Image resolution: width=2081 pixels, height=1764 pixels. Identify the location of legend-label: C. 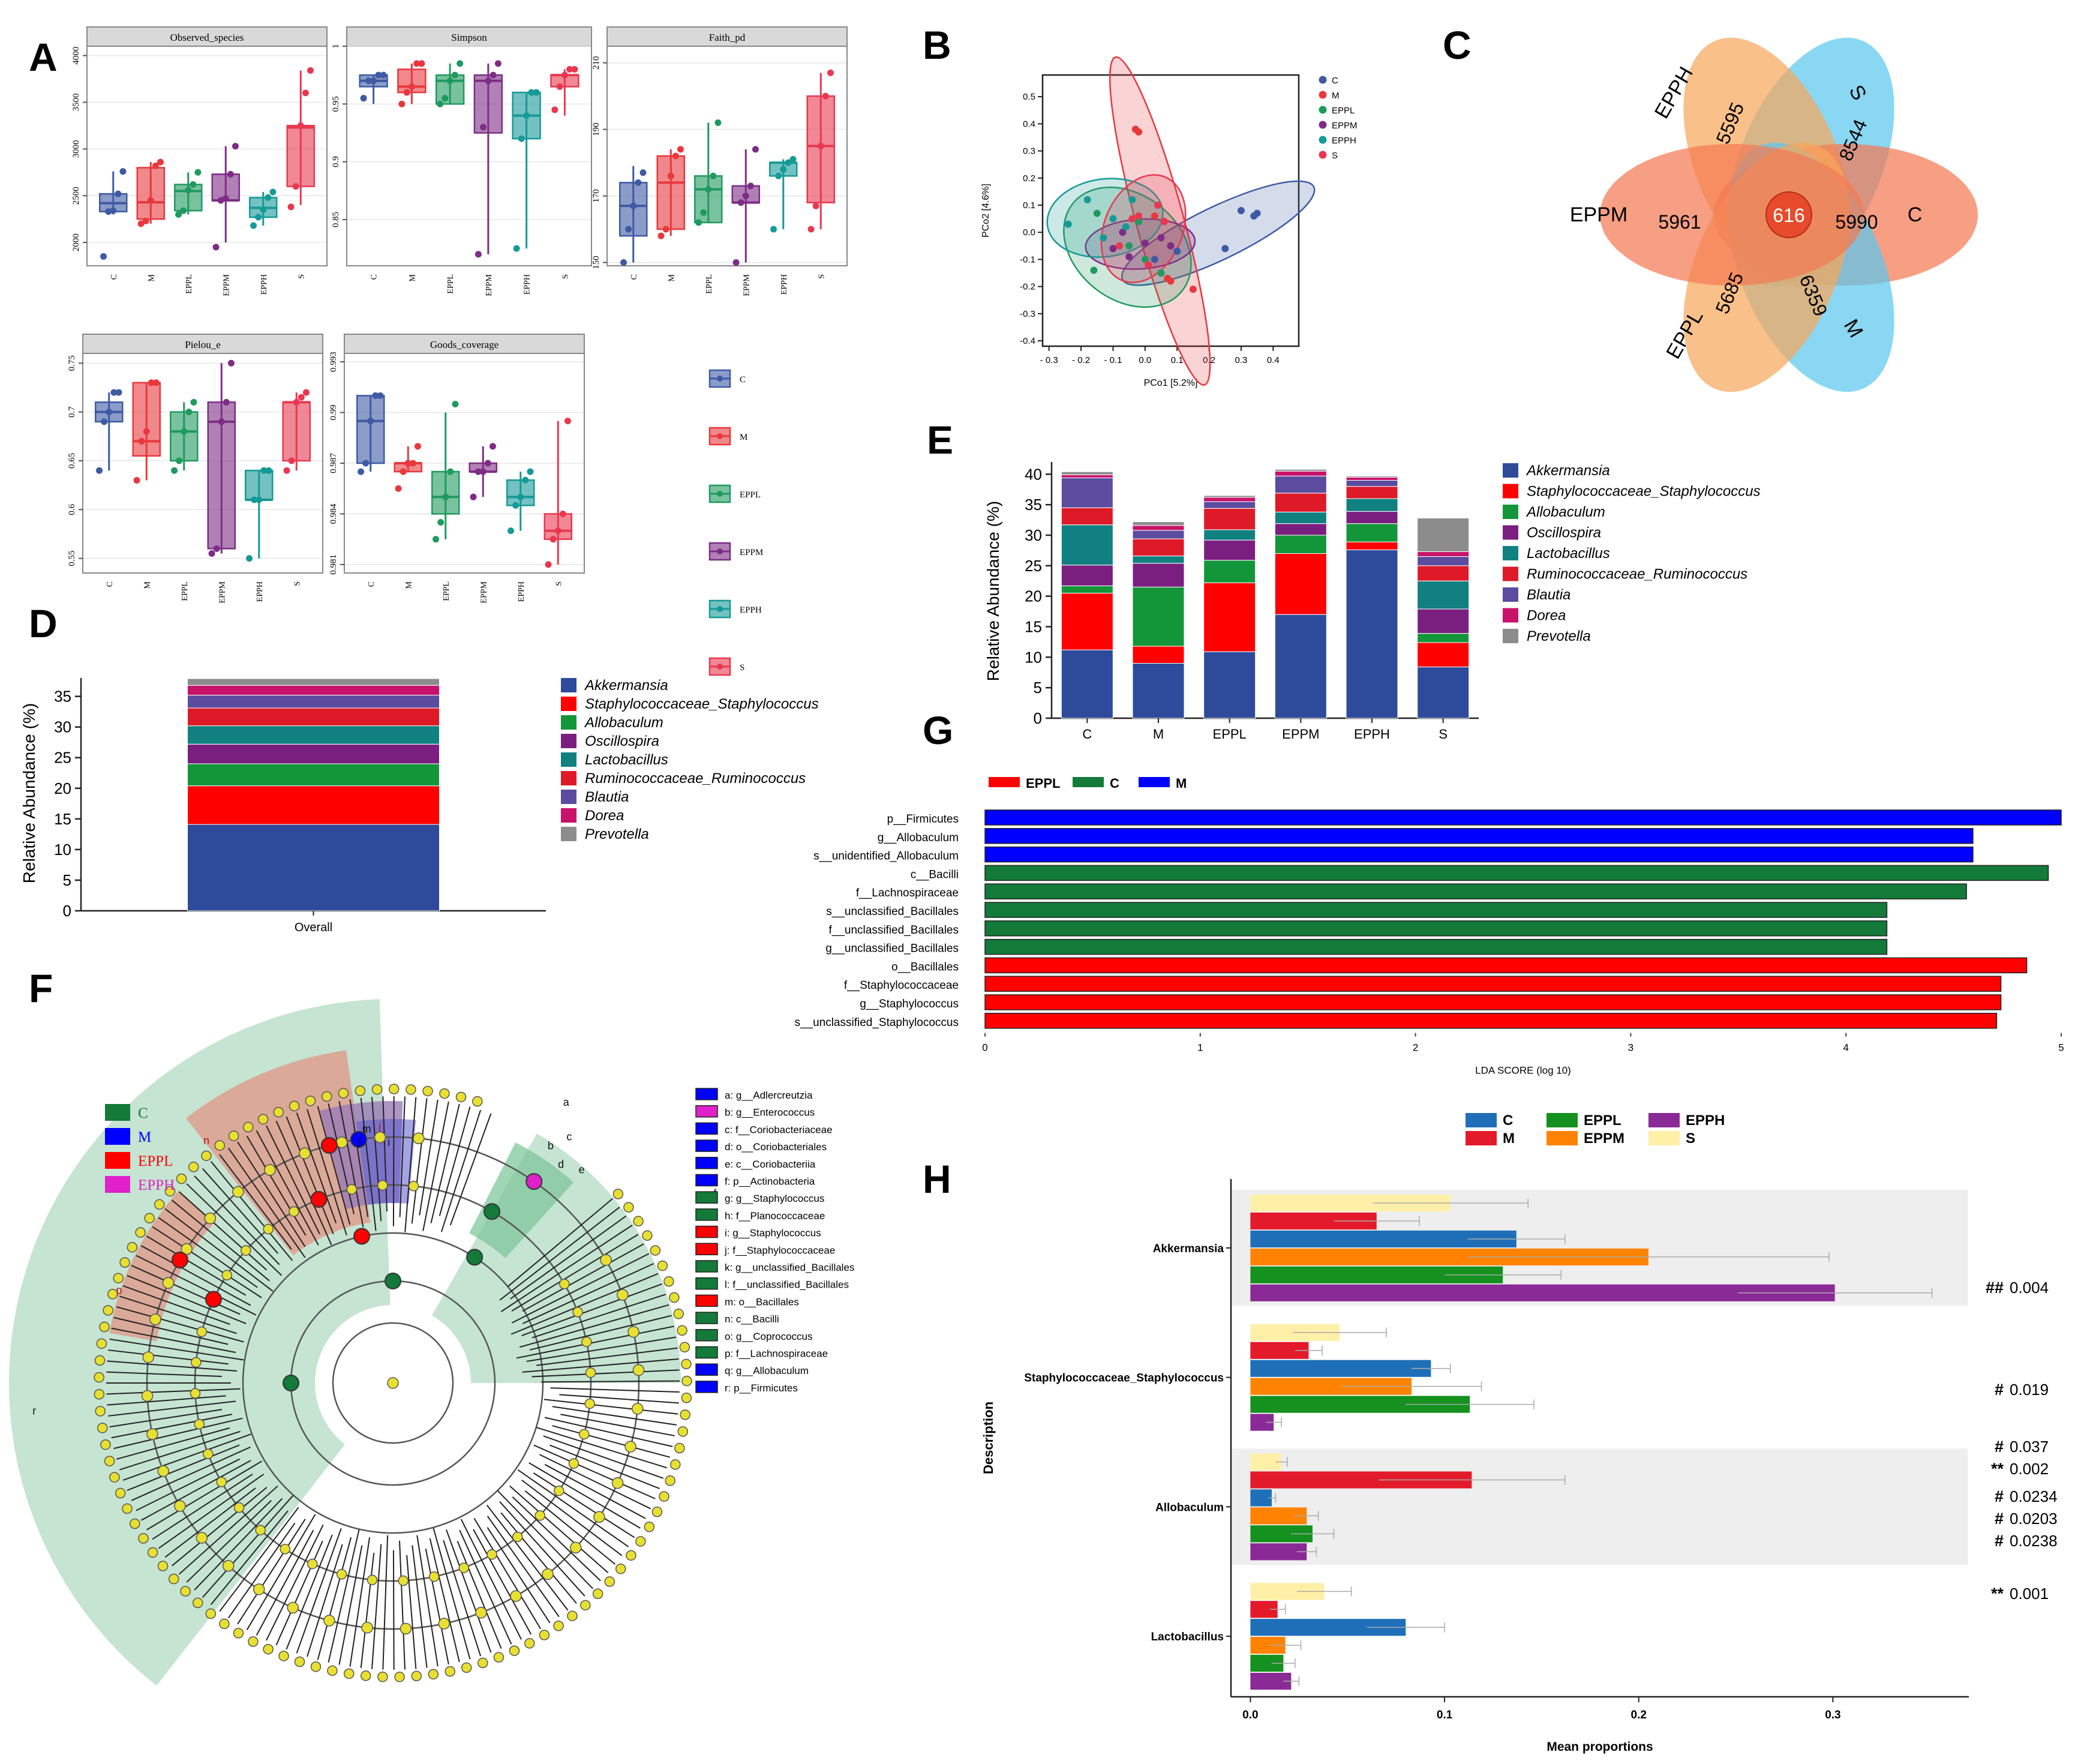
(1508, 1120).